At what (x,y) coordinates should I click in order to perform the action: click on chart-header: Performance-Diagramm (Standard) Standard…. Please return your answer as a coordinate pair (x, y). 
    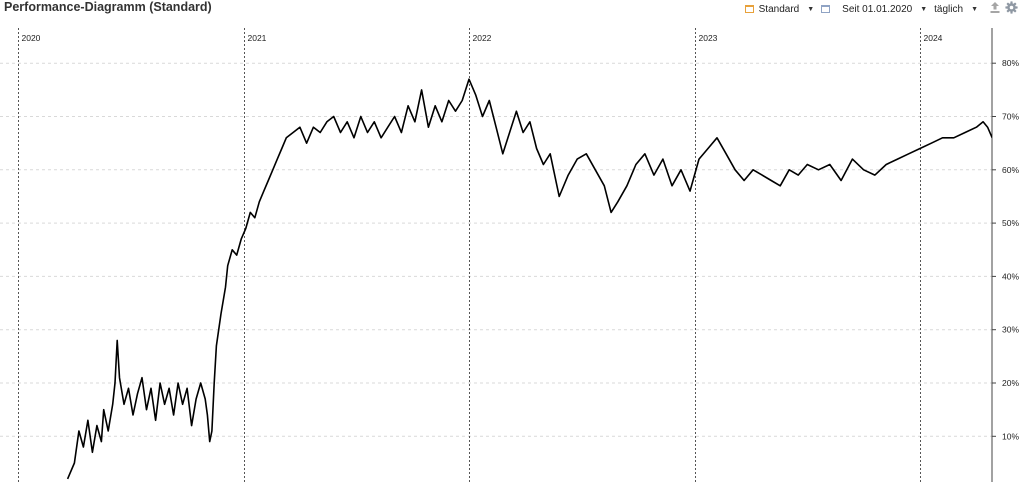
    Looking at the image, I should click on (512, 9).